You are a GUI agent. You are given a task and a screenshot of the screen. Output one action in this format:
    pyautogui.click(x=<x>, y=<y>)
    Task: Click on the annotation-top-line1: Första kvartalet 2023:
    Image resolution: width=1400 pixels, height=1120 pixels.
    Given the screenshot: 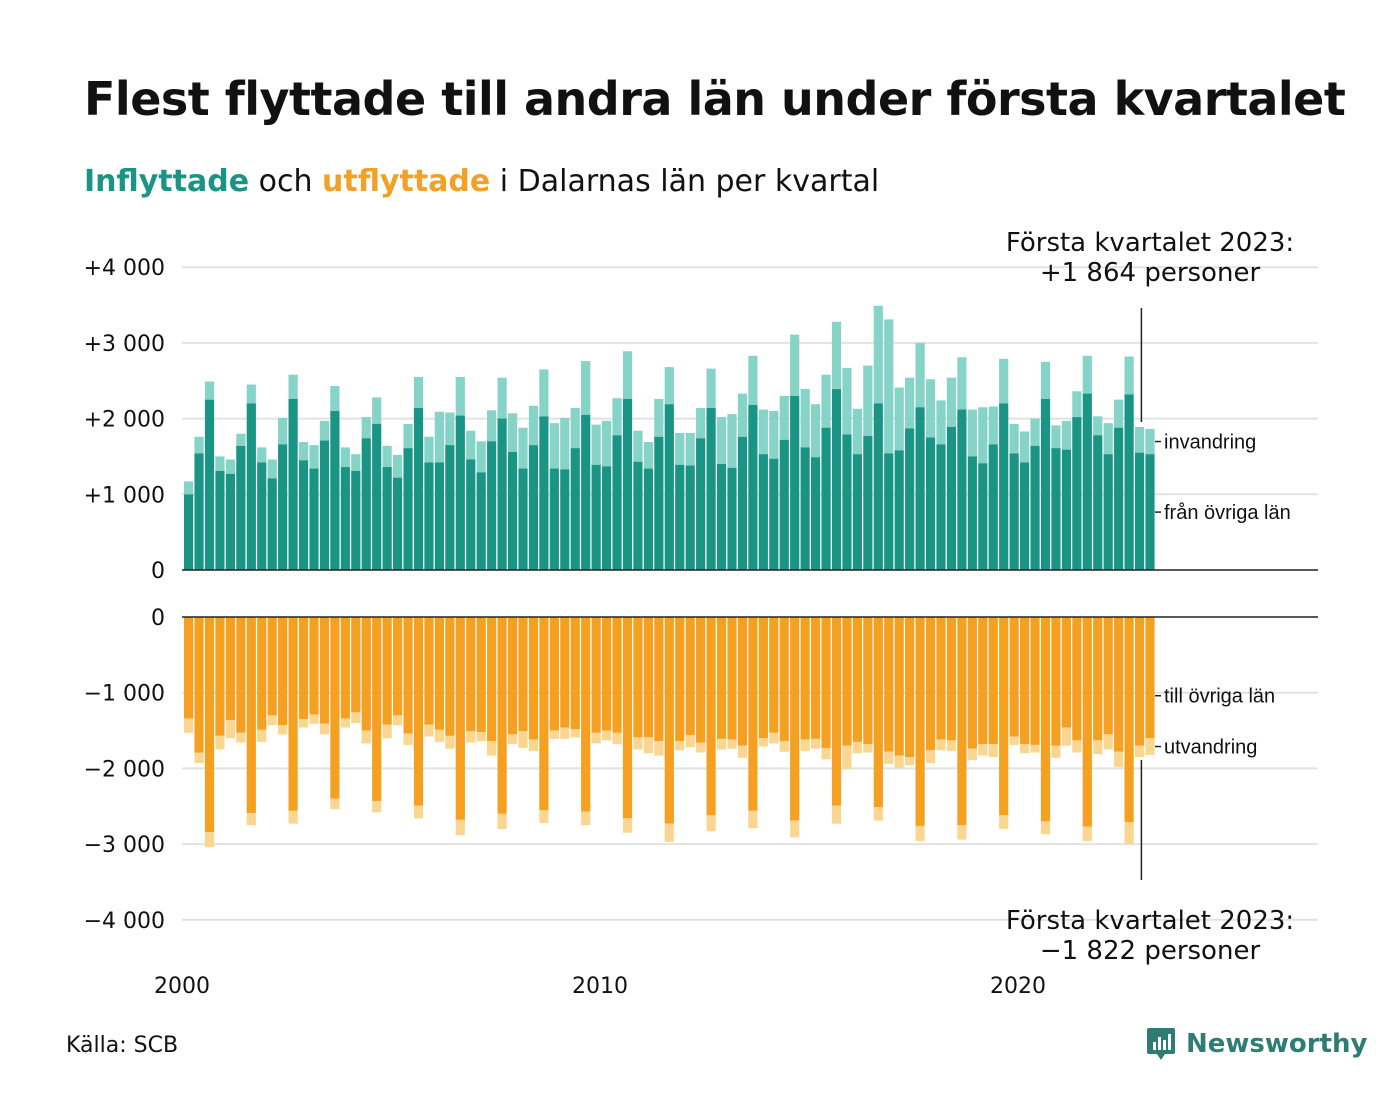 What is the action you would take?
    pyautogui.click(x=1150, y=243)
    